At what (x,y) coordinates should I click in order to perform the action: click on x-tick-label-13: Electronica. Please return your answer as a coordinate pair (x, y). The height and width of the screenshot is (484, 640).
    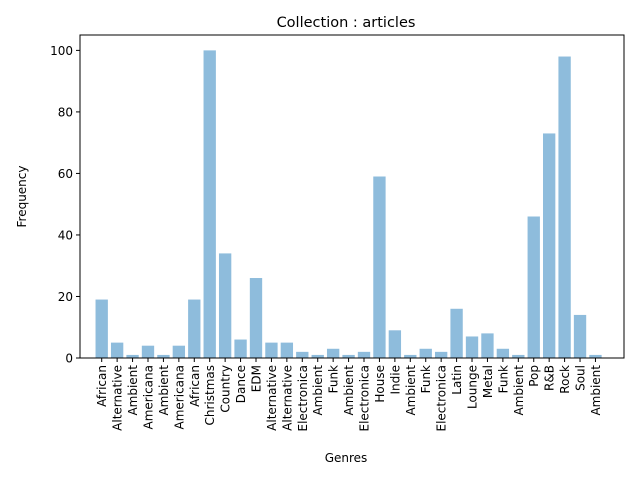
    Looking at the image, I should click on (303, 398).